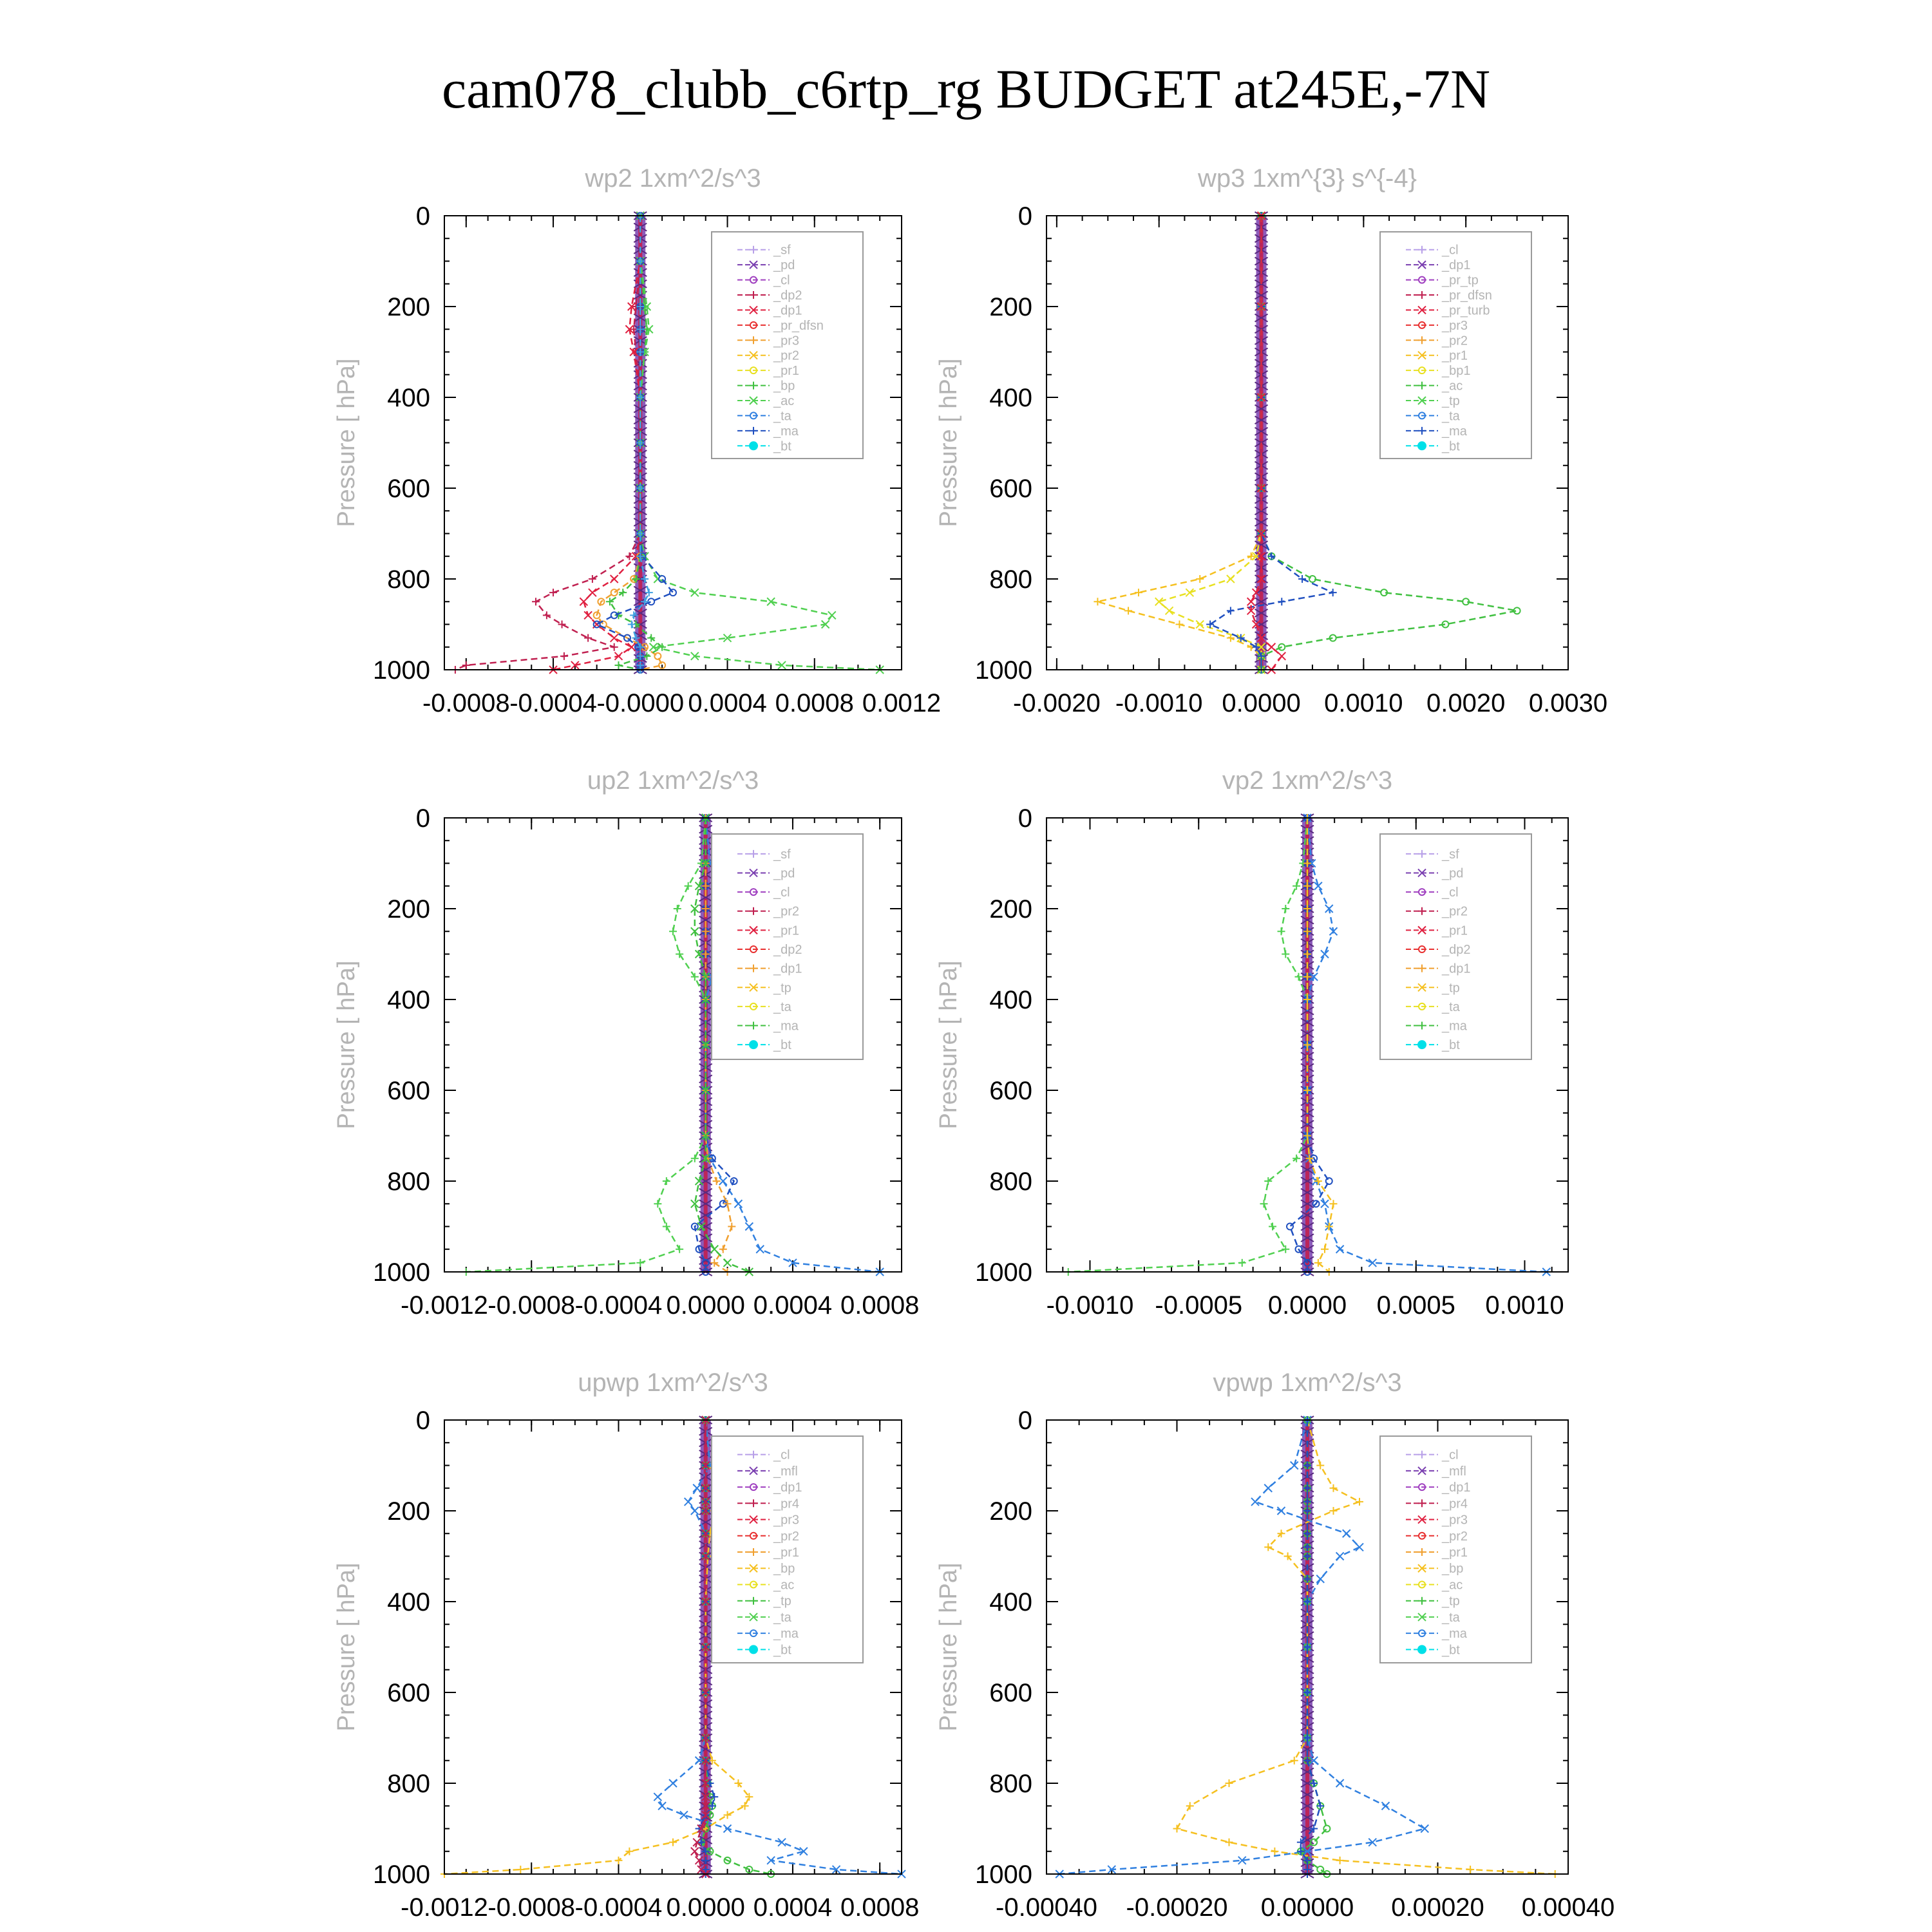 The height and width of the screenshot is (1932, 1932). Describe the element at coordinates (548, 443) in the screenshot. I see `series-dp2` at that location.